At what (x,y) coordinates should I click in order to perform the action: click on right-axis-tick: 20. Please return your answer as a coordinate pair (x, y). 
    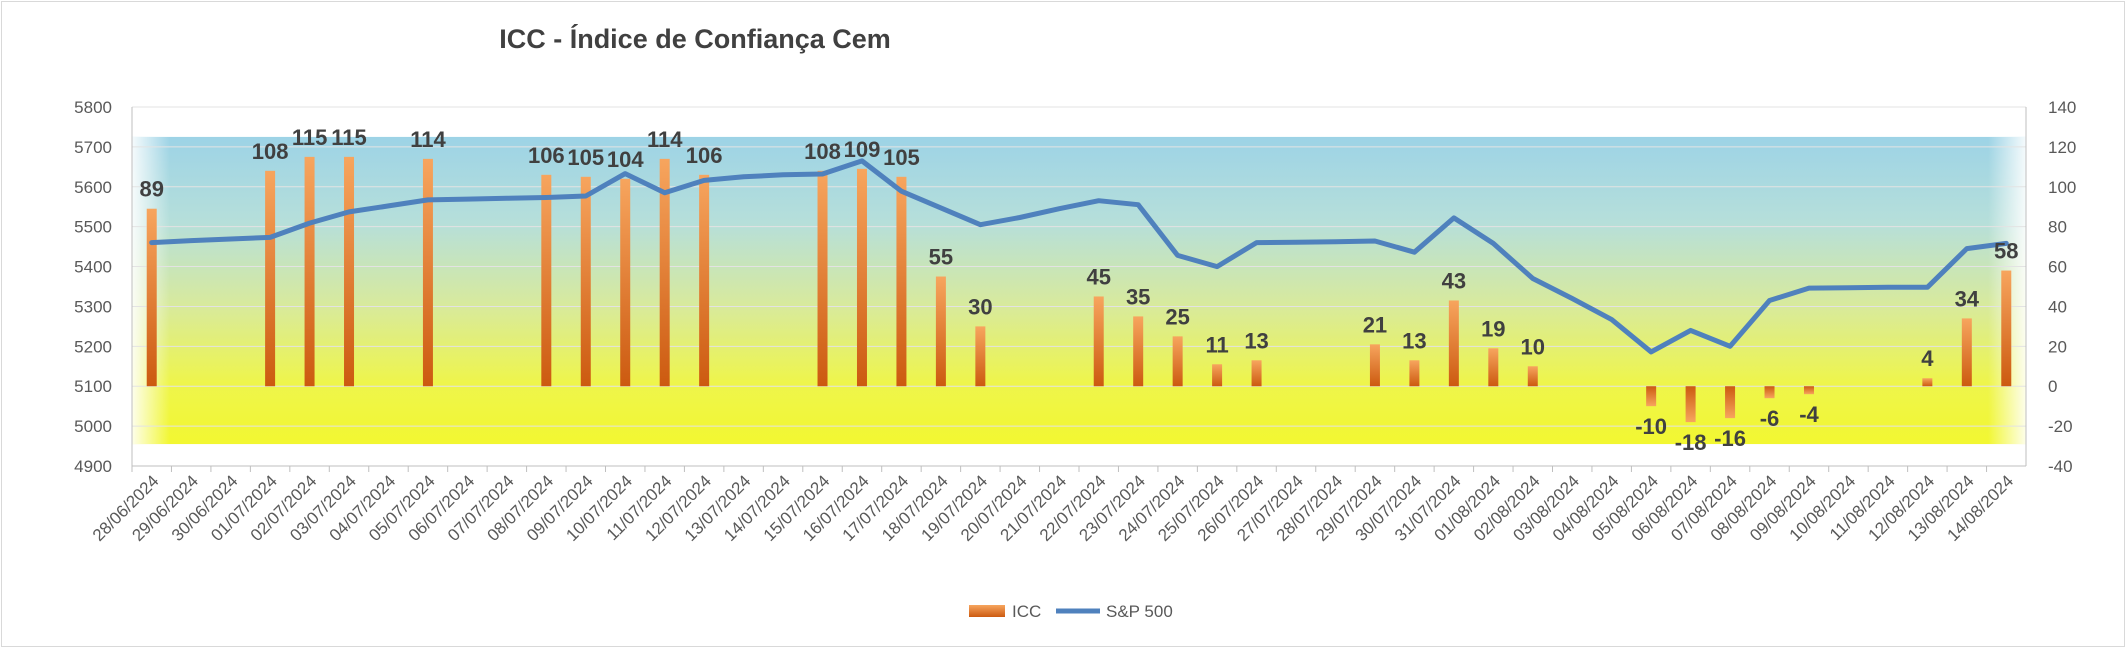
    Looking at the image, I should click on (2057, 346).